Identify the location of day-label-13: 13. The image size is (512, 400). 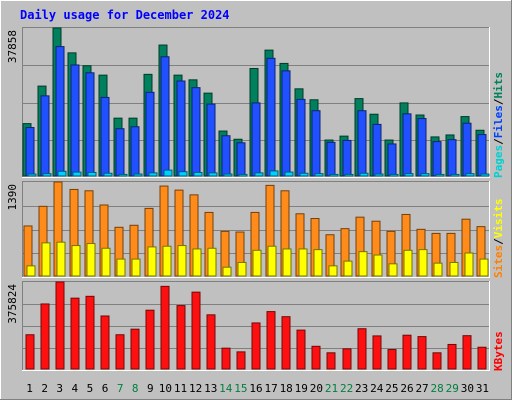
(210, 388).